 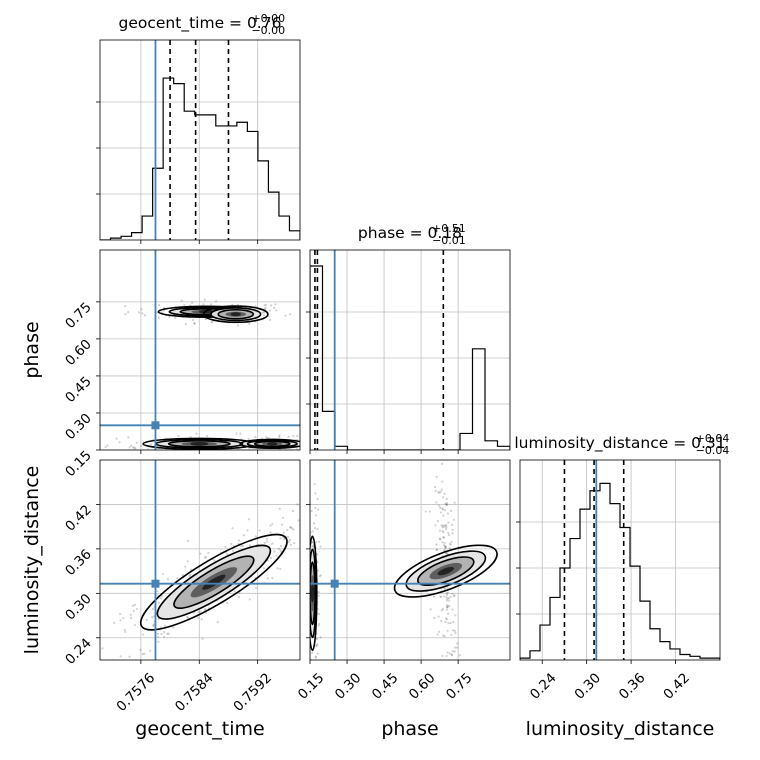 I want to click on y-tick-label: 0.30, so click(x=78, y=607).